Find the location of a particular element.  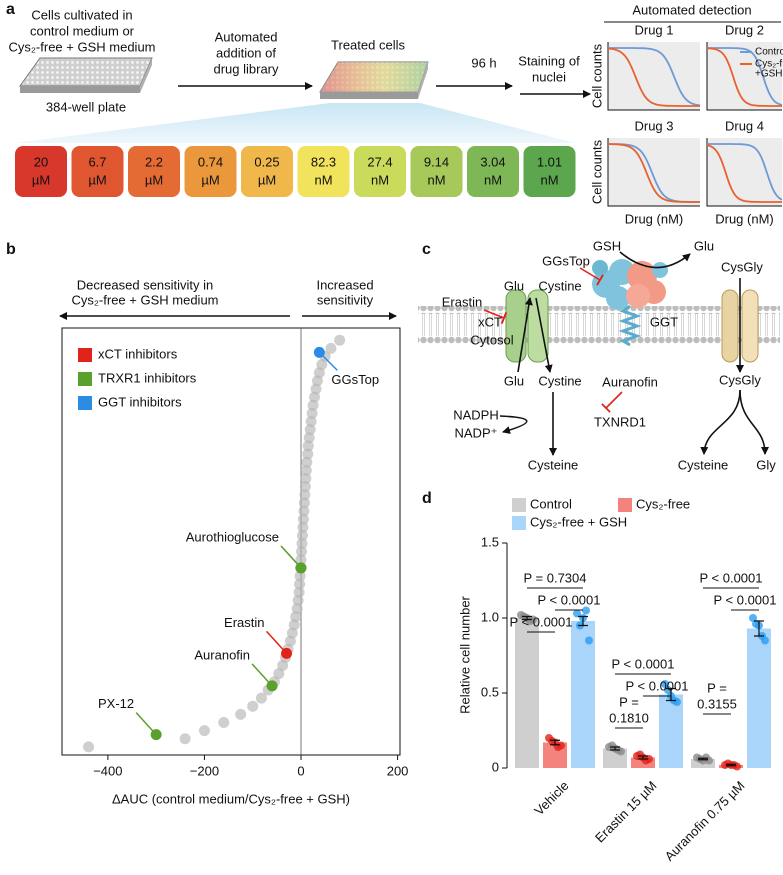

legend-label: Cys₂-free is located at coordinates (663, 503).